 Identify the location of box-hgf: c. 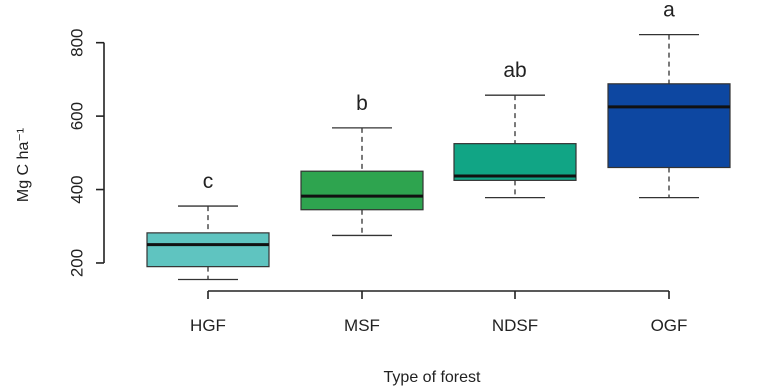
(208, 225).